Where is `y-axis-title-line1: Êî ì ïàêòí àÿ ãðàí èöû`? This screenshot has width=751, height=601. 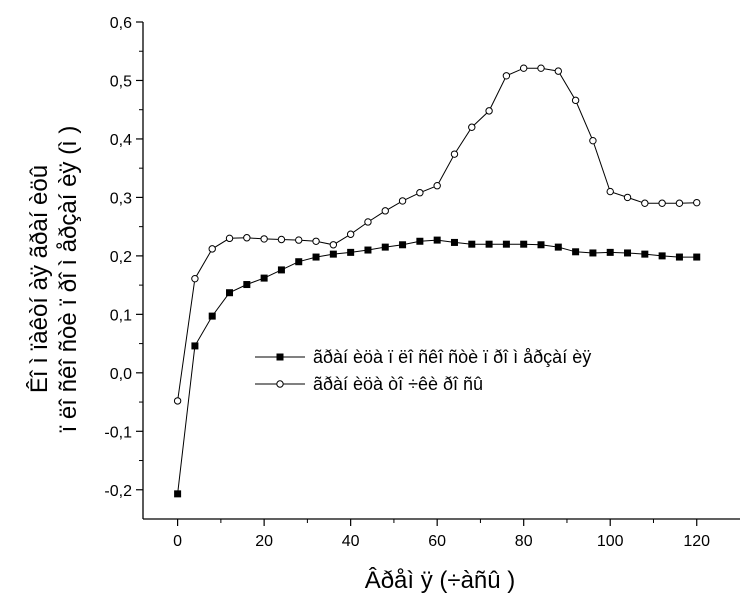
y-axis-title-line1: Êî ì ïàêòí àÿ ãðàí èöû is located at coordinates (39, 279).